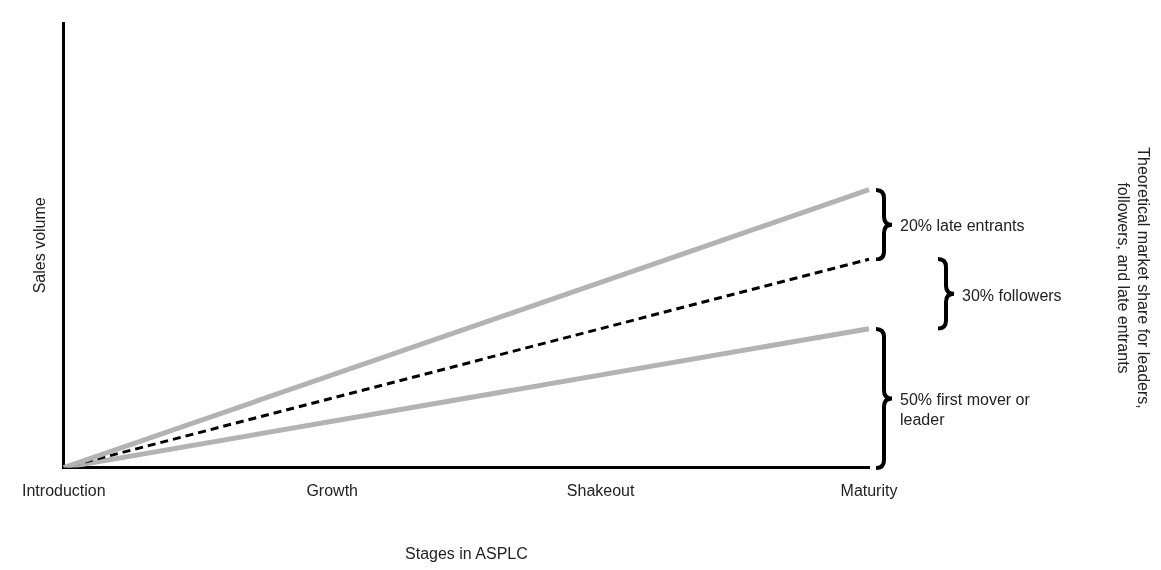  Describe the element at coordinates (332, 490) in the screenshot. I see `x-tick-label: Growth` at that location.